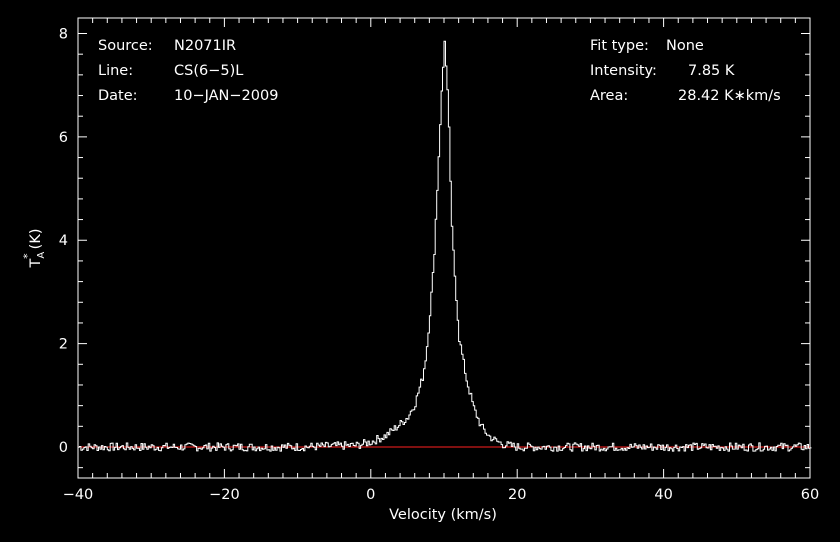  I want to click on x-tick-label: 20, so click(517, 495).